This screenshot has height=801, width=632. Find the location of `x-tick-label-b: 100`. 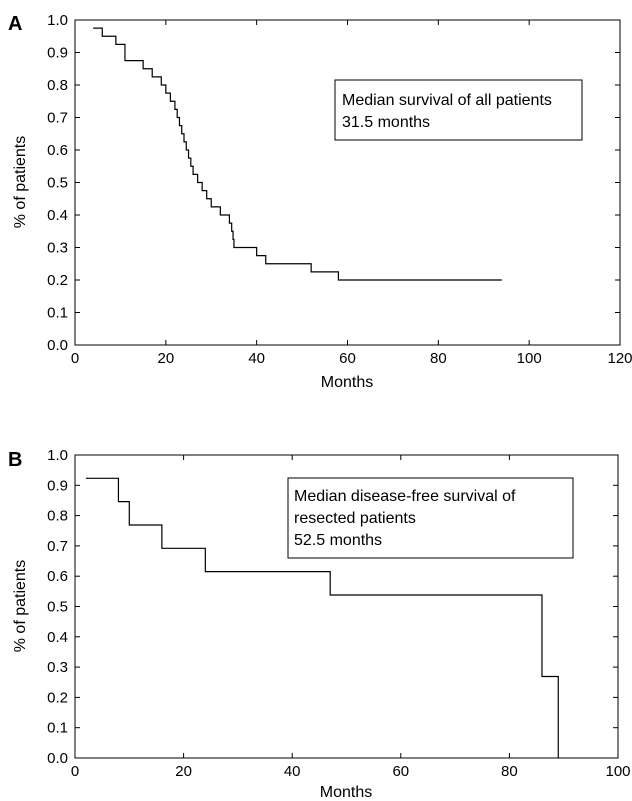

x-tick-label-b: 100 is located at coordinates (617, 771).